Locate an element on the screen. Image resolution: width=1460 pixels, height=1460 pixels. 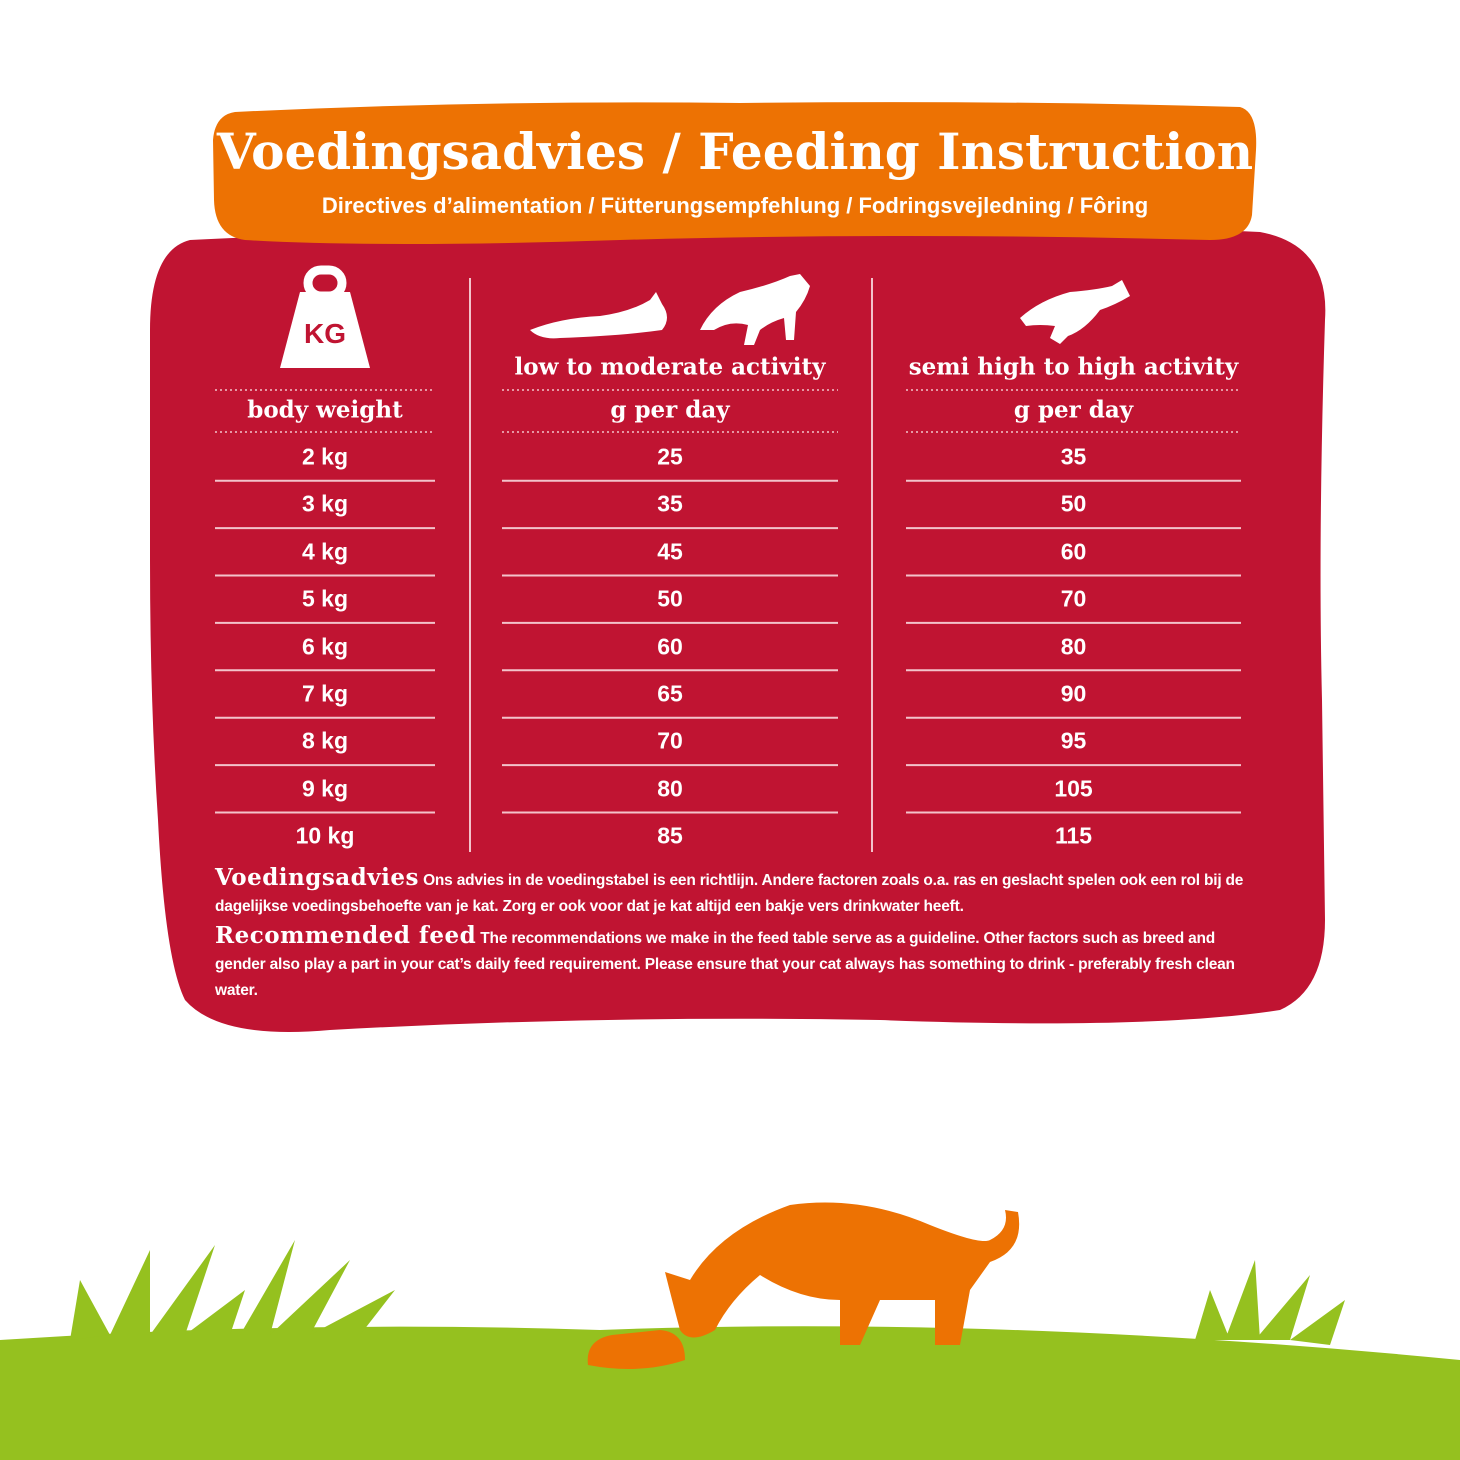
cat-icons is located at coordinates (830, 309).